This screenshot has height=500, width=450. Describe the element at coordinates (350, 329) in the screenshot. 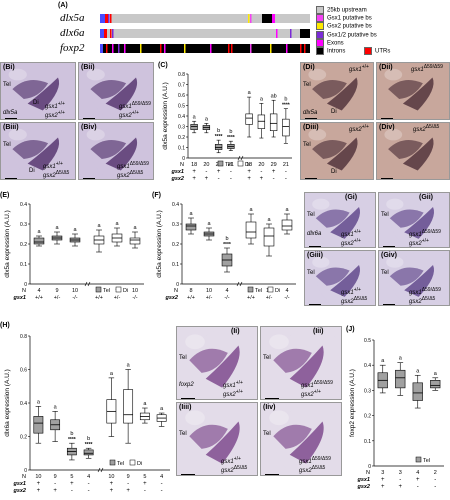

I see `panel-label-j: (J)` at that location.